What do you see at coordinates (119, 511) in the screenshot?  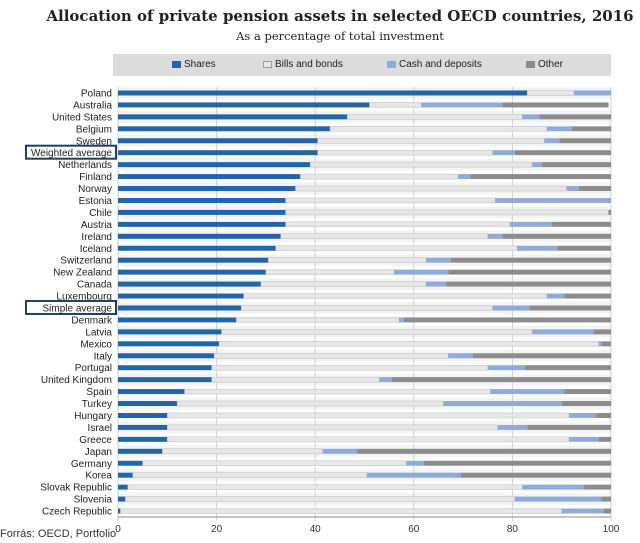 I see `bar-shares-czech-republic` at bounding box center [119, 511].